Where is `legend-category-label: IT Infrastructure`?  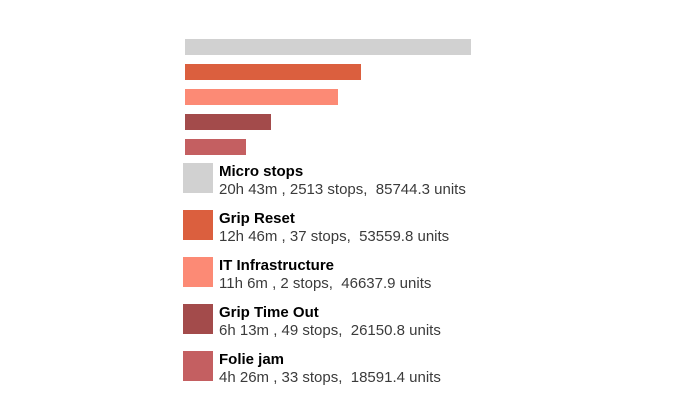 legend-category-label: IT Infrastructure is located at coordinates (277, 265).